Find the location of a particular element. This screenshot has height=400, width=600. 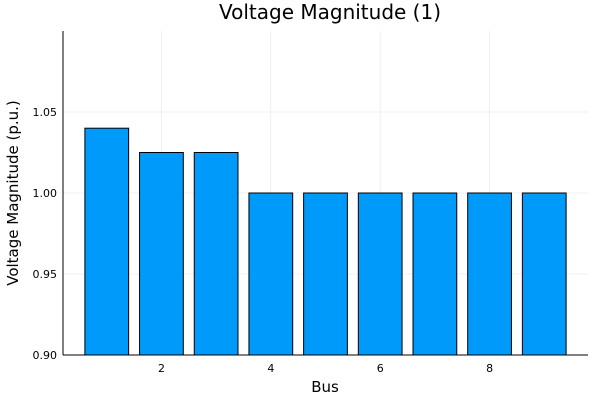

x-tick-label-2: 6 is located at coordinates (380, 368).